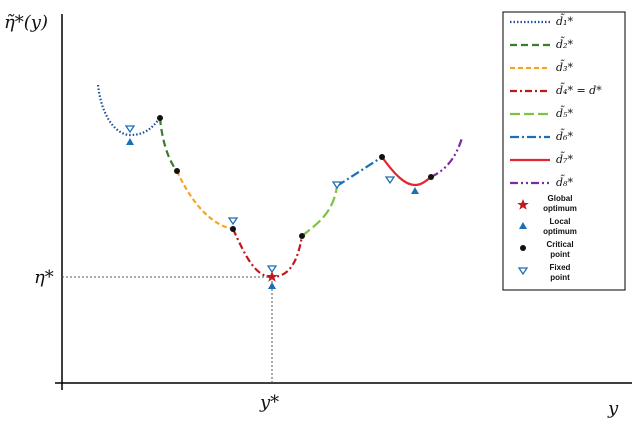 The height and width of the screenshot is (424, 640). Describe the element at coordinates (564, 136) in the screenshot. I see `legend-label: d̃₆*` at that location.